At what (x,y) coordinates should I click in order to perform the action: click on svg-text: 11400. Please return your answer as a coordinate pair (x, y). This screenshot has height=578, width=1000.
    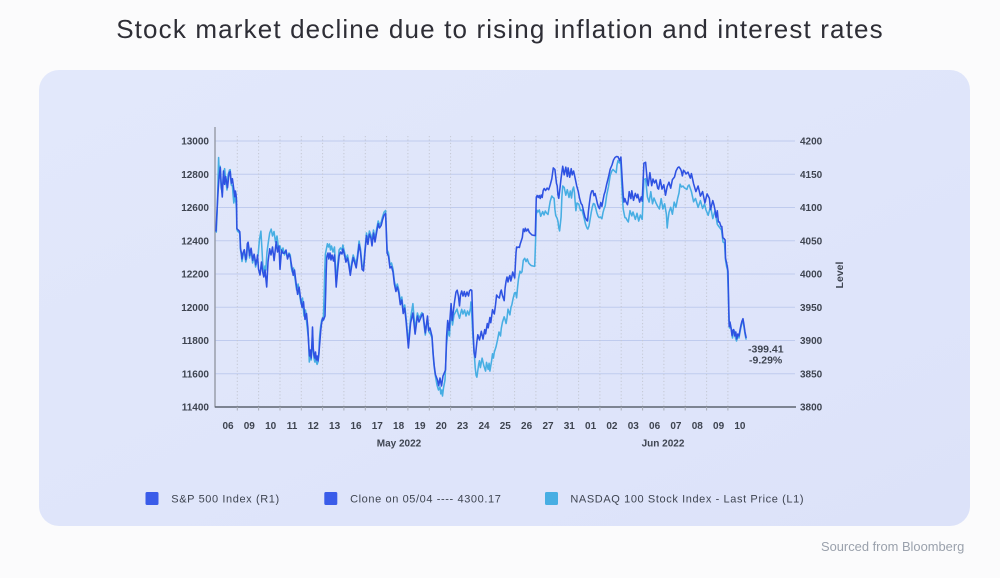
    Looking at the image, I should click on (196, 408).